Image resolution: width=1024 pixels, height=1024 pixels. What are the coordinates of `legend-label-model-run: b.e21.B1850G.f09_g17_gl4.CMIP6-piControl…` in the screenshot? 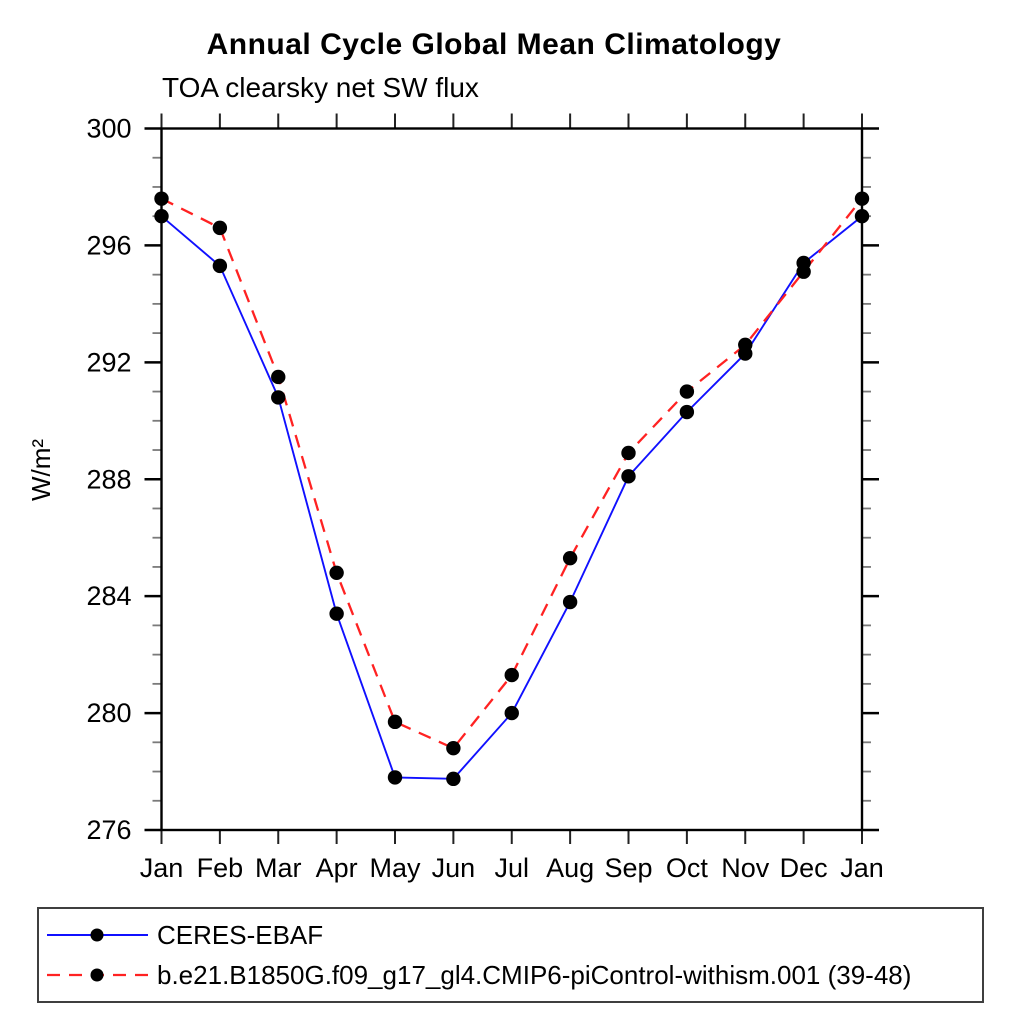 It's located at (534, 974).